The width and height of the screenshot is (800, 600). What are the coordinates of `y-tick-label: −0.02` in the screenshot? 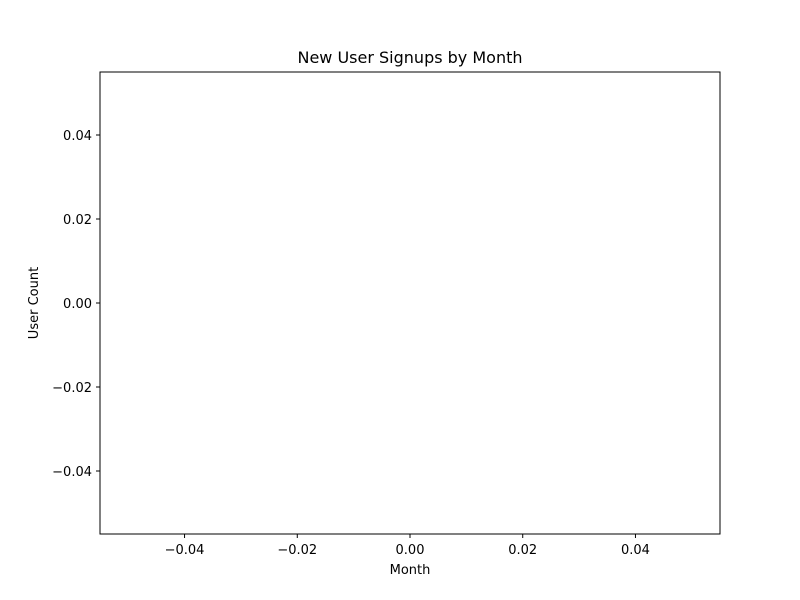 It's located at (72, 388).